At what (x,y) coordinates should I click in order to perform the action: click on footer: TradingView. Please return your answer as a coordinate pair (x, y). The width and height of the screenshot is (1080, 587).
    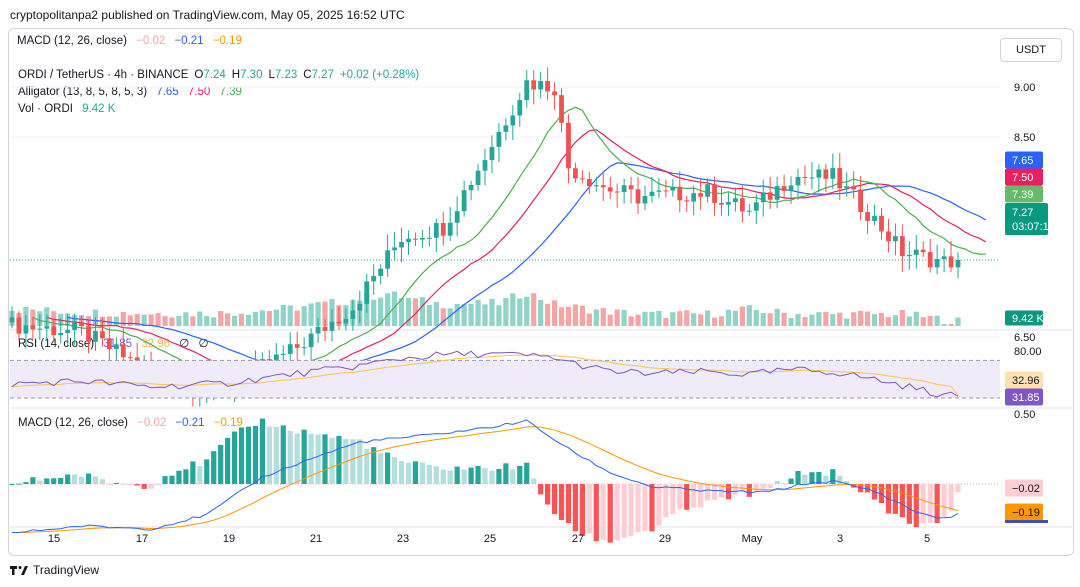
    Looking at the image, I should click on (54, 570).